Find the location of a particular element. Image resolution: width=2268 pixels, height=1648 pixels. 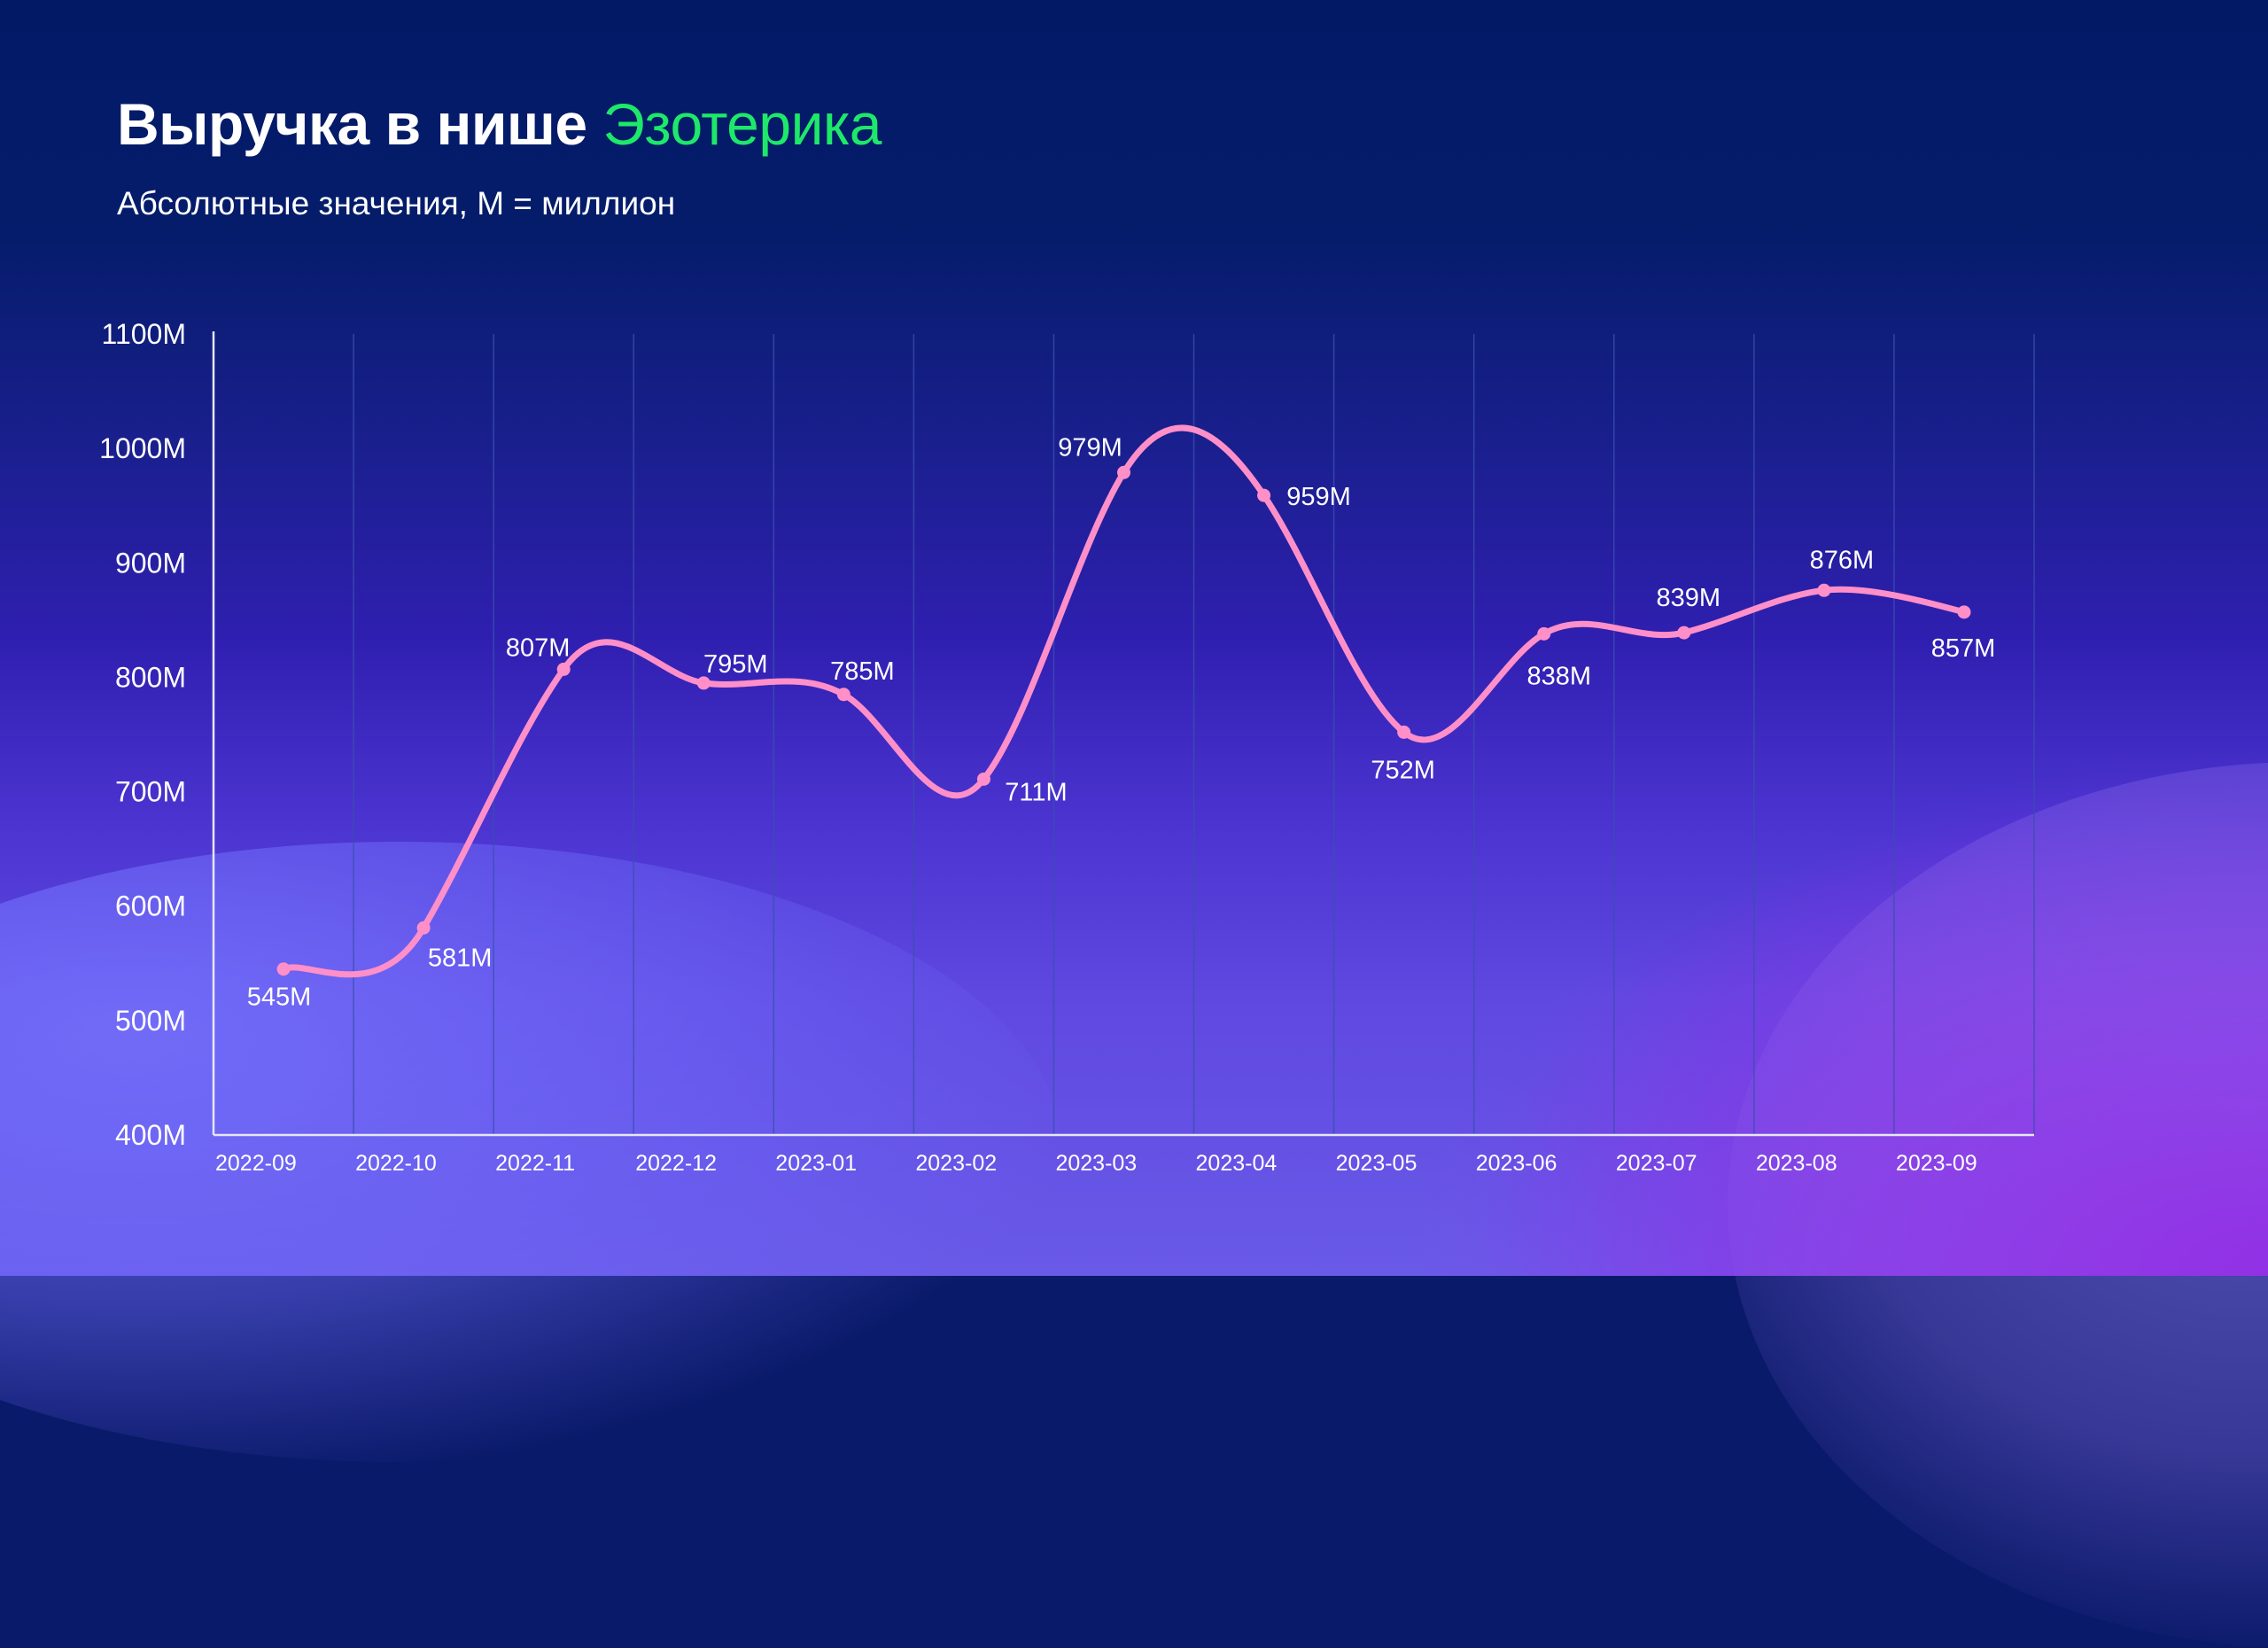

x-tick-label: 2023-08 is located at coordinates (1796, 1163).